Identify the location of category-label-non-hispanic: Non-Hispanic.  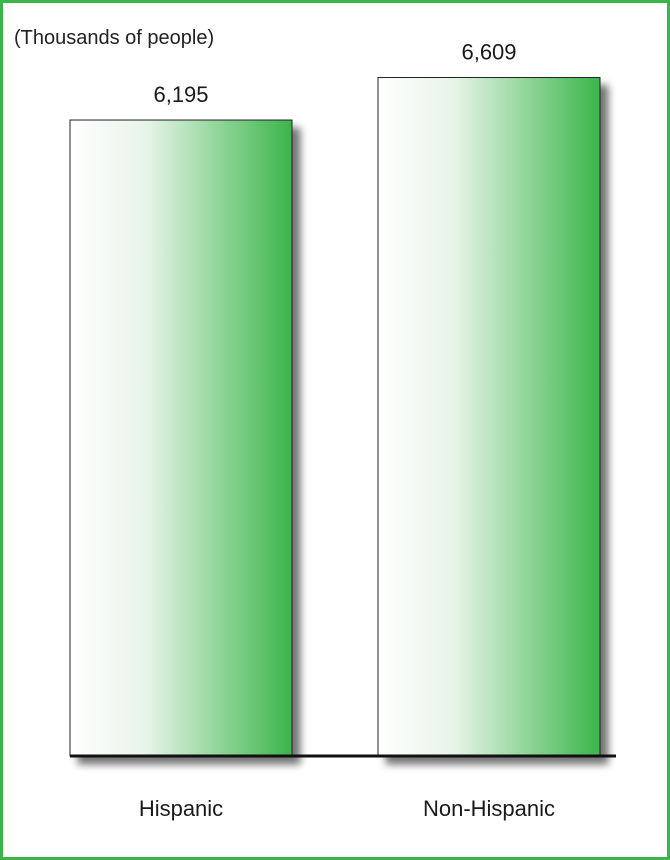
(489, 808).